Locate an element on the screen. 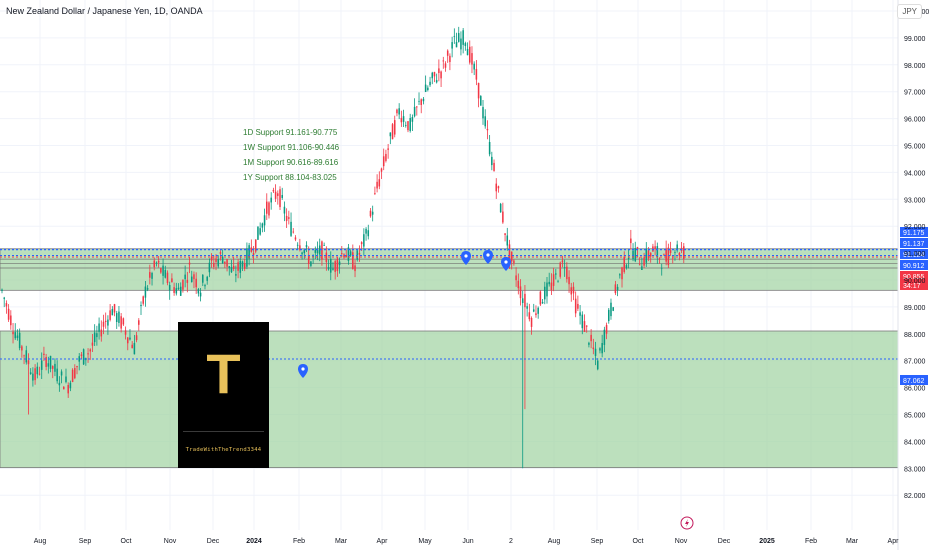 Image resolution: width=932 pixels, height=550 pixels. x-tick-label: Dec is located at coordinates (724, 541).